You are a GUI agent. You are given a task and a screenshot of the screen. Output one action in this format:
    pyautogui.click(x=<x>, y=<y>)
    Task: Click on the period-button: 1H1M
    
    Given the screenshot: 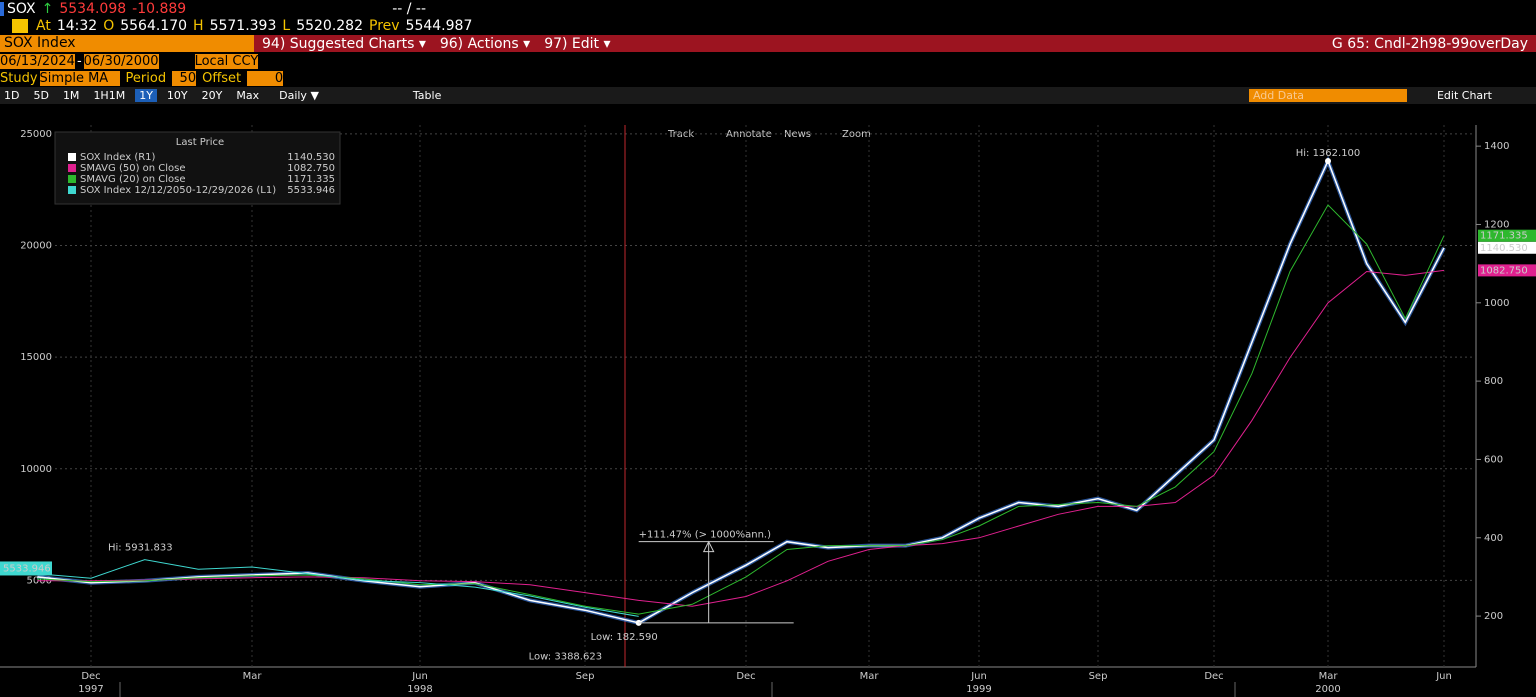 What is the action you would take?
    pyautogui.click(x=109, y=95)
    